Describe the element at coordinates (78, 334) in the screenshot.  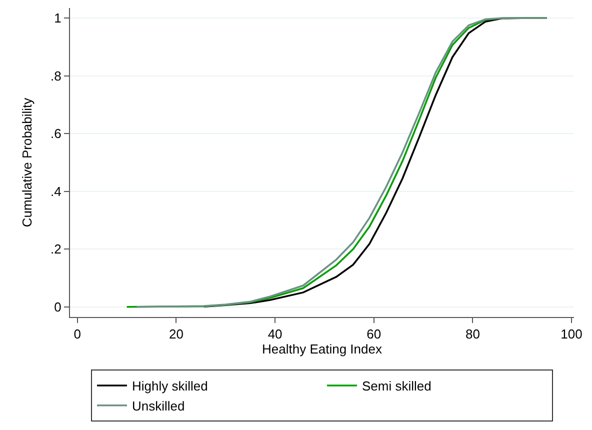
I see `x-tick-label: 0` at that location.